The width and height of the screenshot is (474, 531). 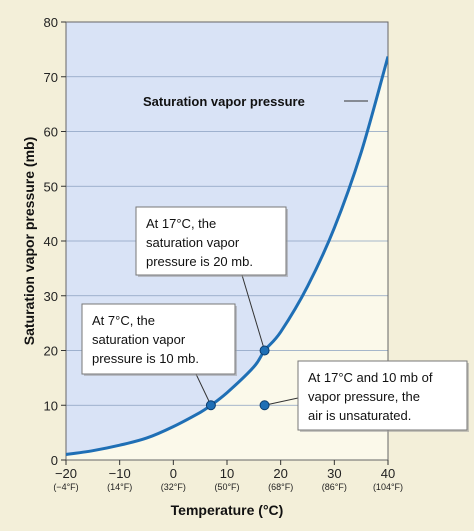 I want to click on curve-label-group: Saturation vapor pressure, so click(x=255, y=101).